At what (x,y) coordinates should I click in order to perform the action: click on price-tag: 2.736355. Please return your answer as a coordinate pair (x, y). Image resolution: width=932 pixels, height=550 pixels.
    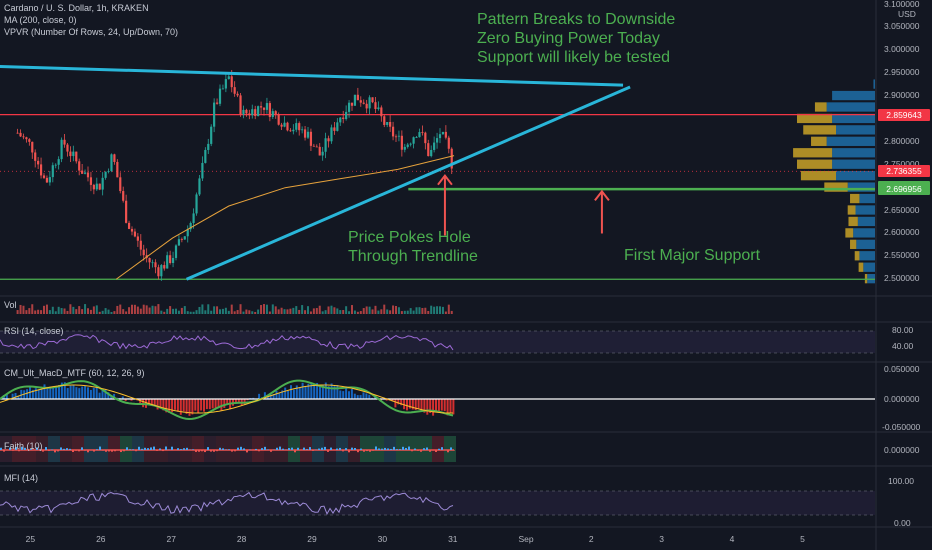
    Looking at the image, I should click on (904, 171).